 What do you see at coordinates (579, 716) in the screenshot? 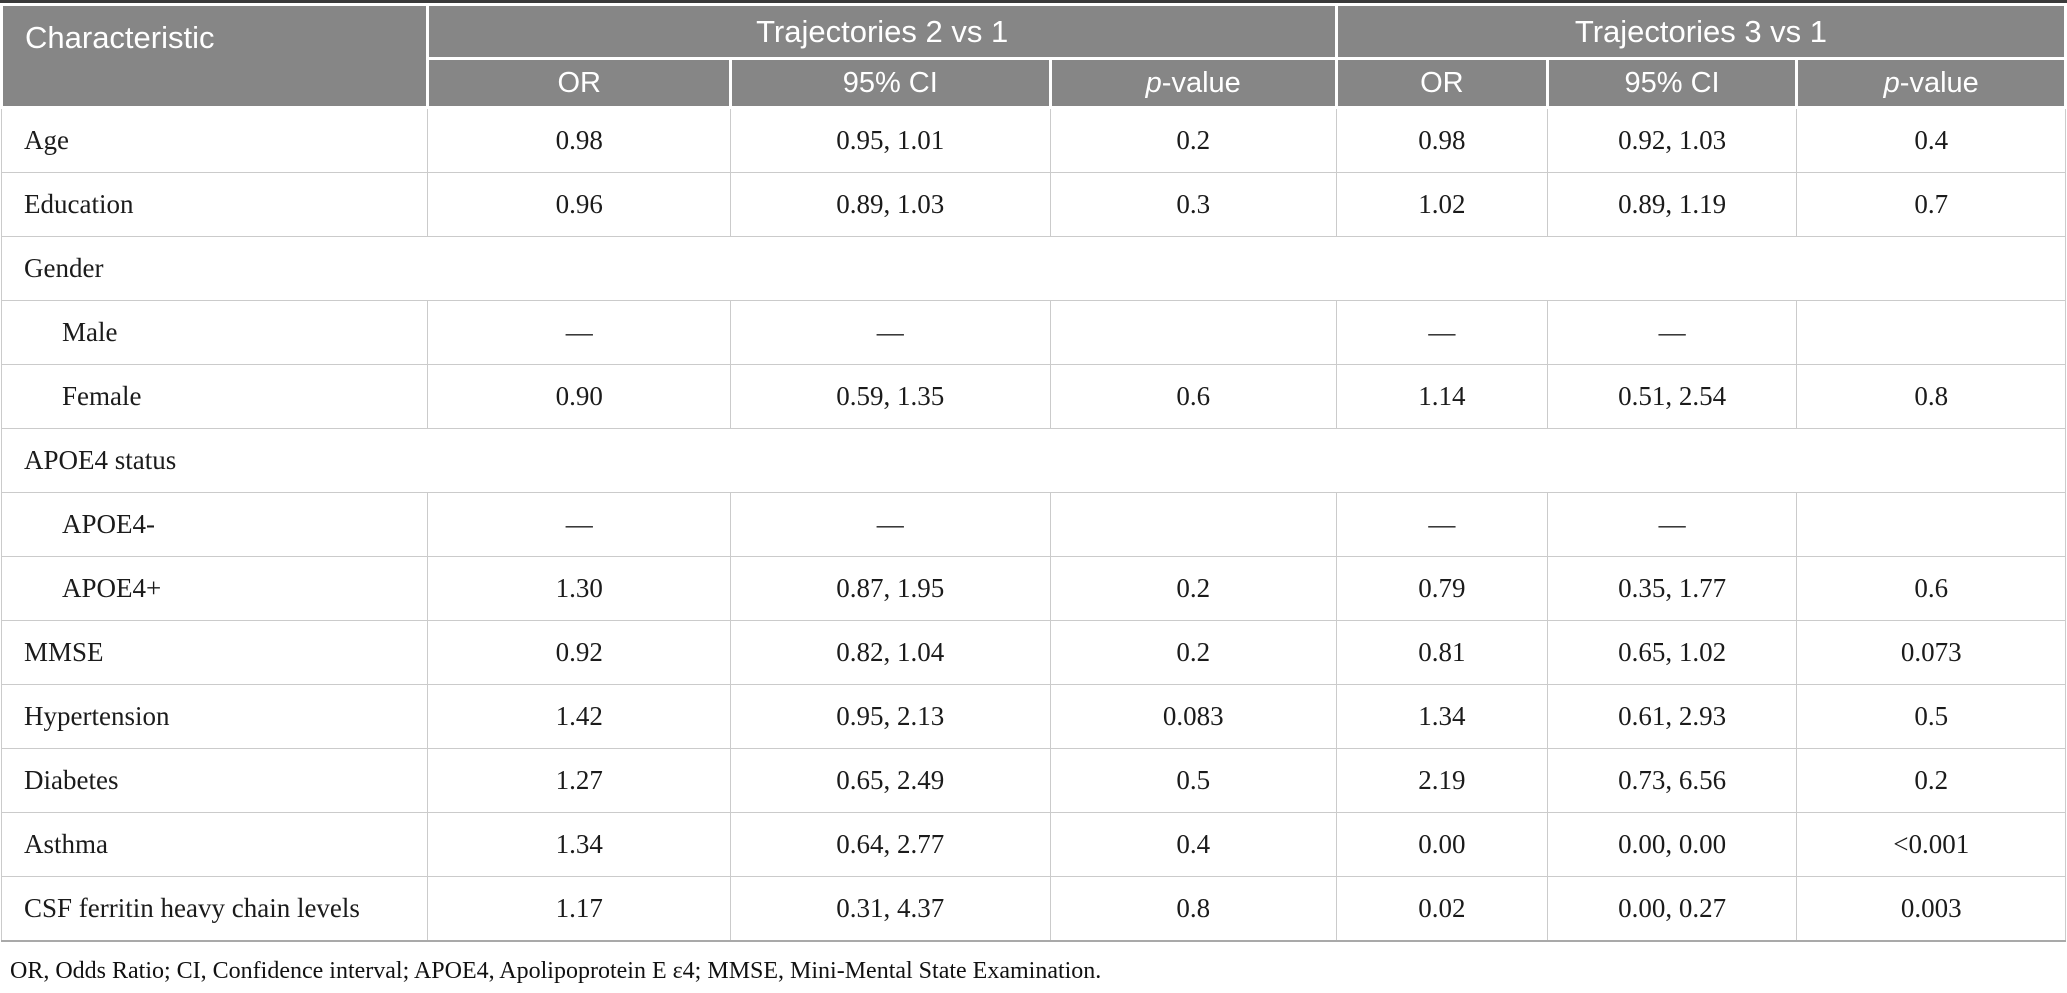
I see `cell-or-2v1: 1.42` at bounding box center [579, 716].